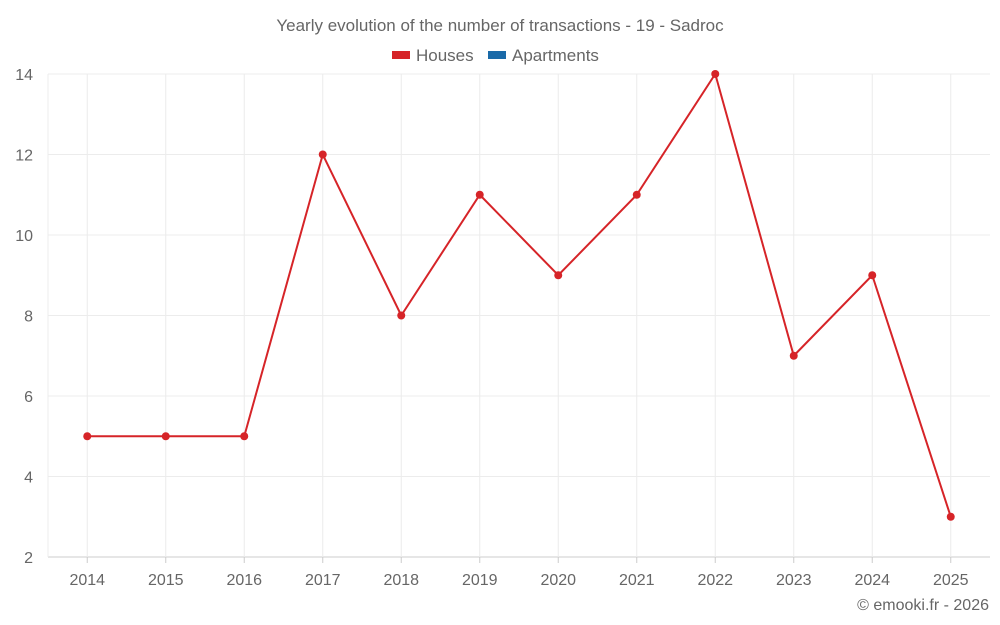  Describe the element at coordinates (24, 75) in the screenshot. I see `y-tick-label: 14` at that location.